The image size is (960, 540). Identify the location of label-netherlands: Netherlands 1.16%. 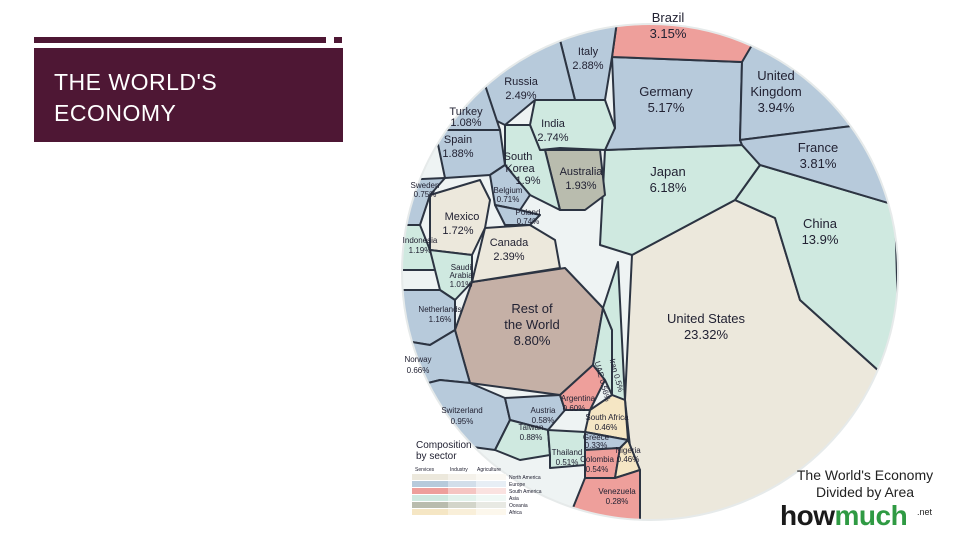
(439, 314).